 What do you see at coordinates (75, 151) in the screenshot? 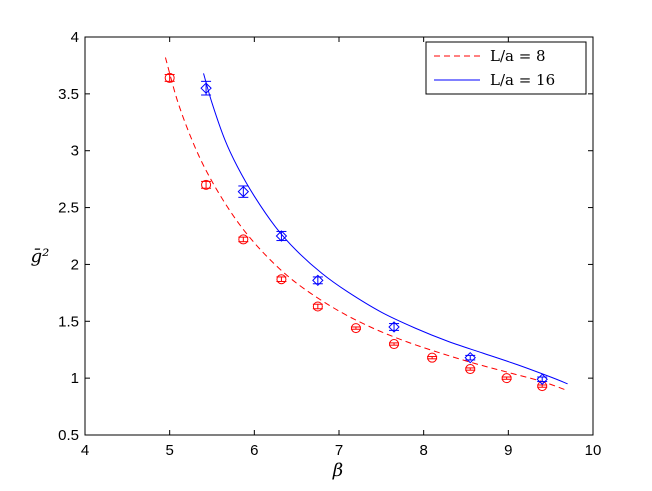
I see `y-tick-label: 3` at bounding box center [75, 151].